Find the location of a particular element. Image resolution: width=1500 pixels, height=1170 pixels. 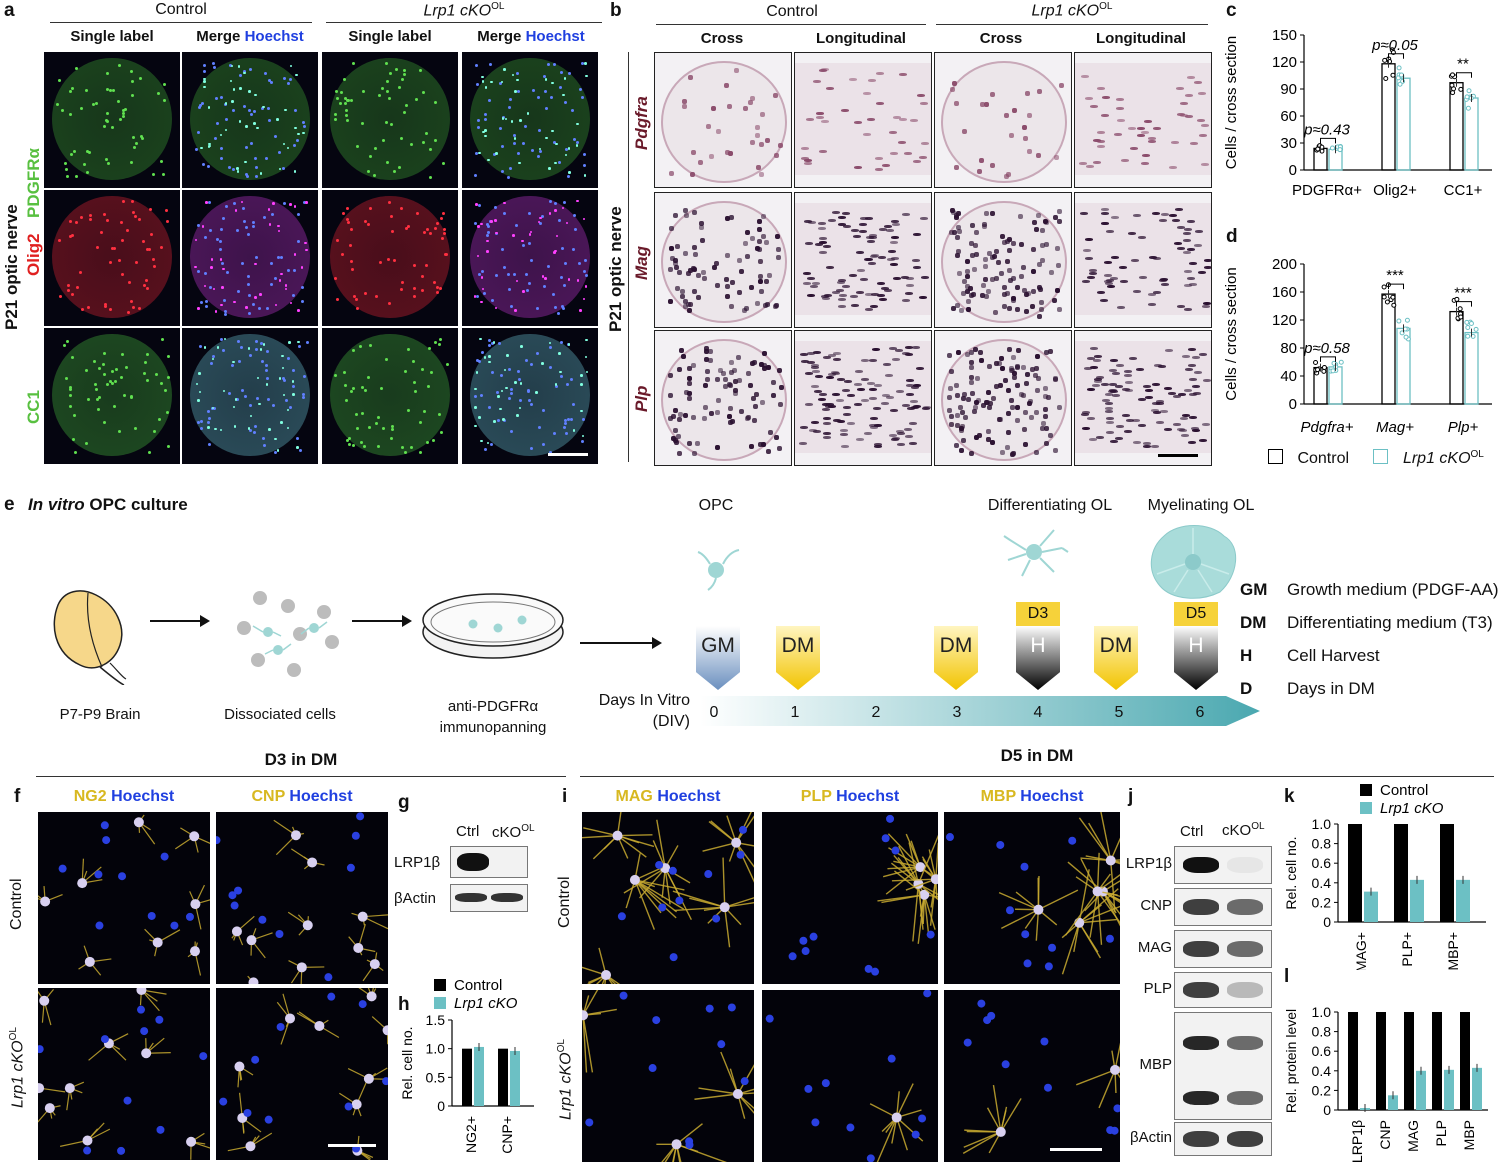

j-row-4: MBP is located at coordinates (1155, 1064).